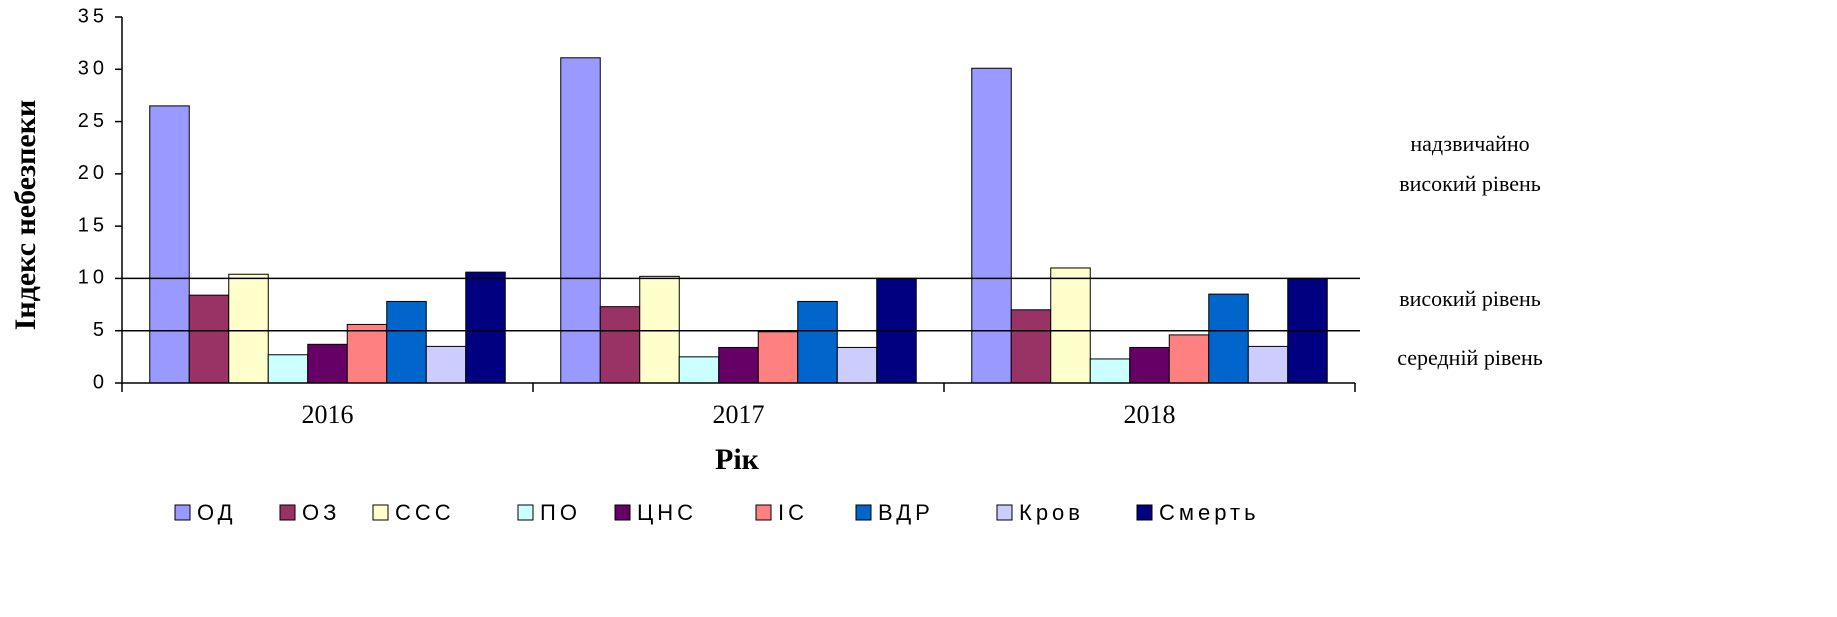 The height and width of the screenshot is (617, 1837). What do you see at coordinates (560, 512) in the screenshot?
I see `legend-label: ПО` at bounding box center [560, 512].